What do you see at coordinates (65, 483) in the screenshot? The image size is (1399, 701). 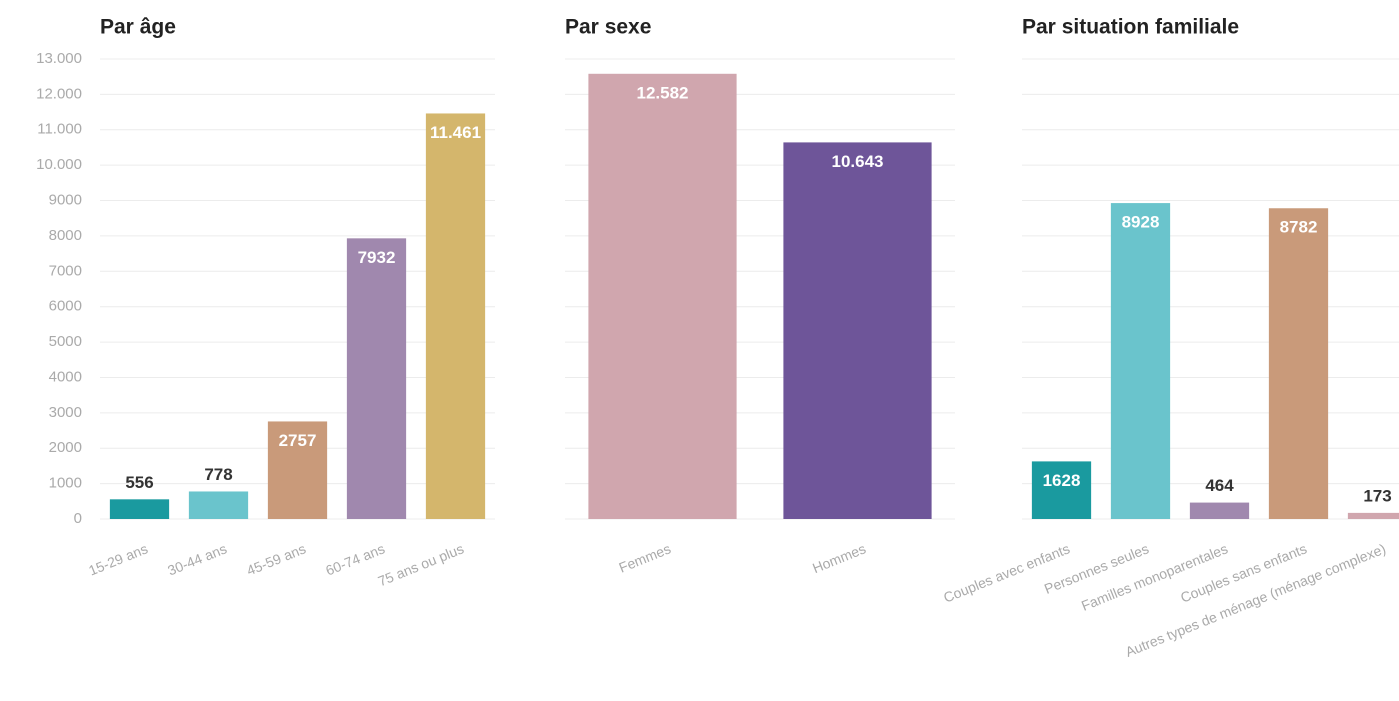 I see `y-tick-label: 1000` at bounding box center [65, 483].